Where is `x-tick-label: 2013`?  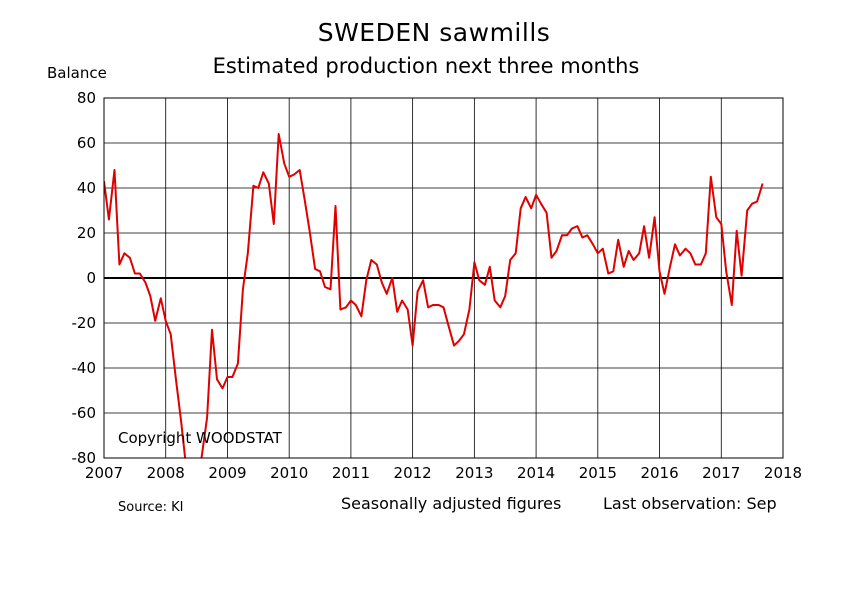 x-tick-label: 2013 is located at coordinates (474, 473).